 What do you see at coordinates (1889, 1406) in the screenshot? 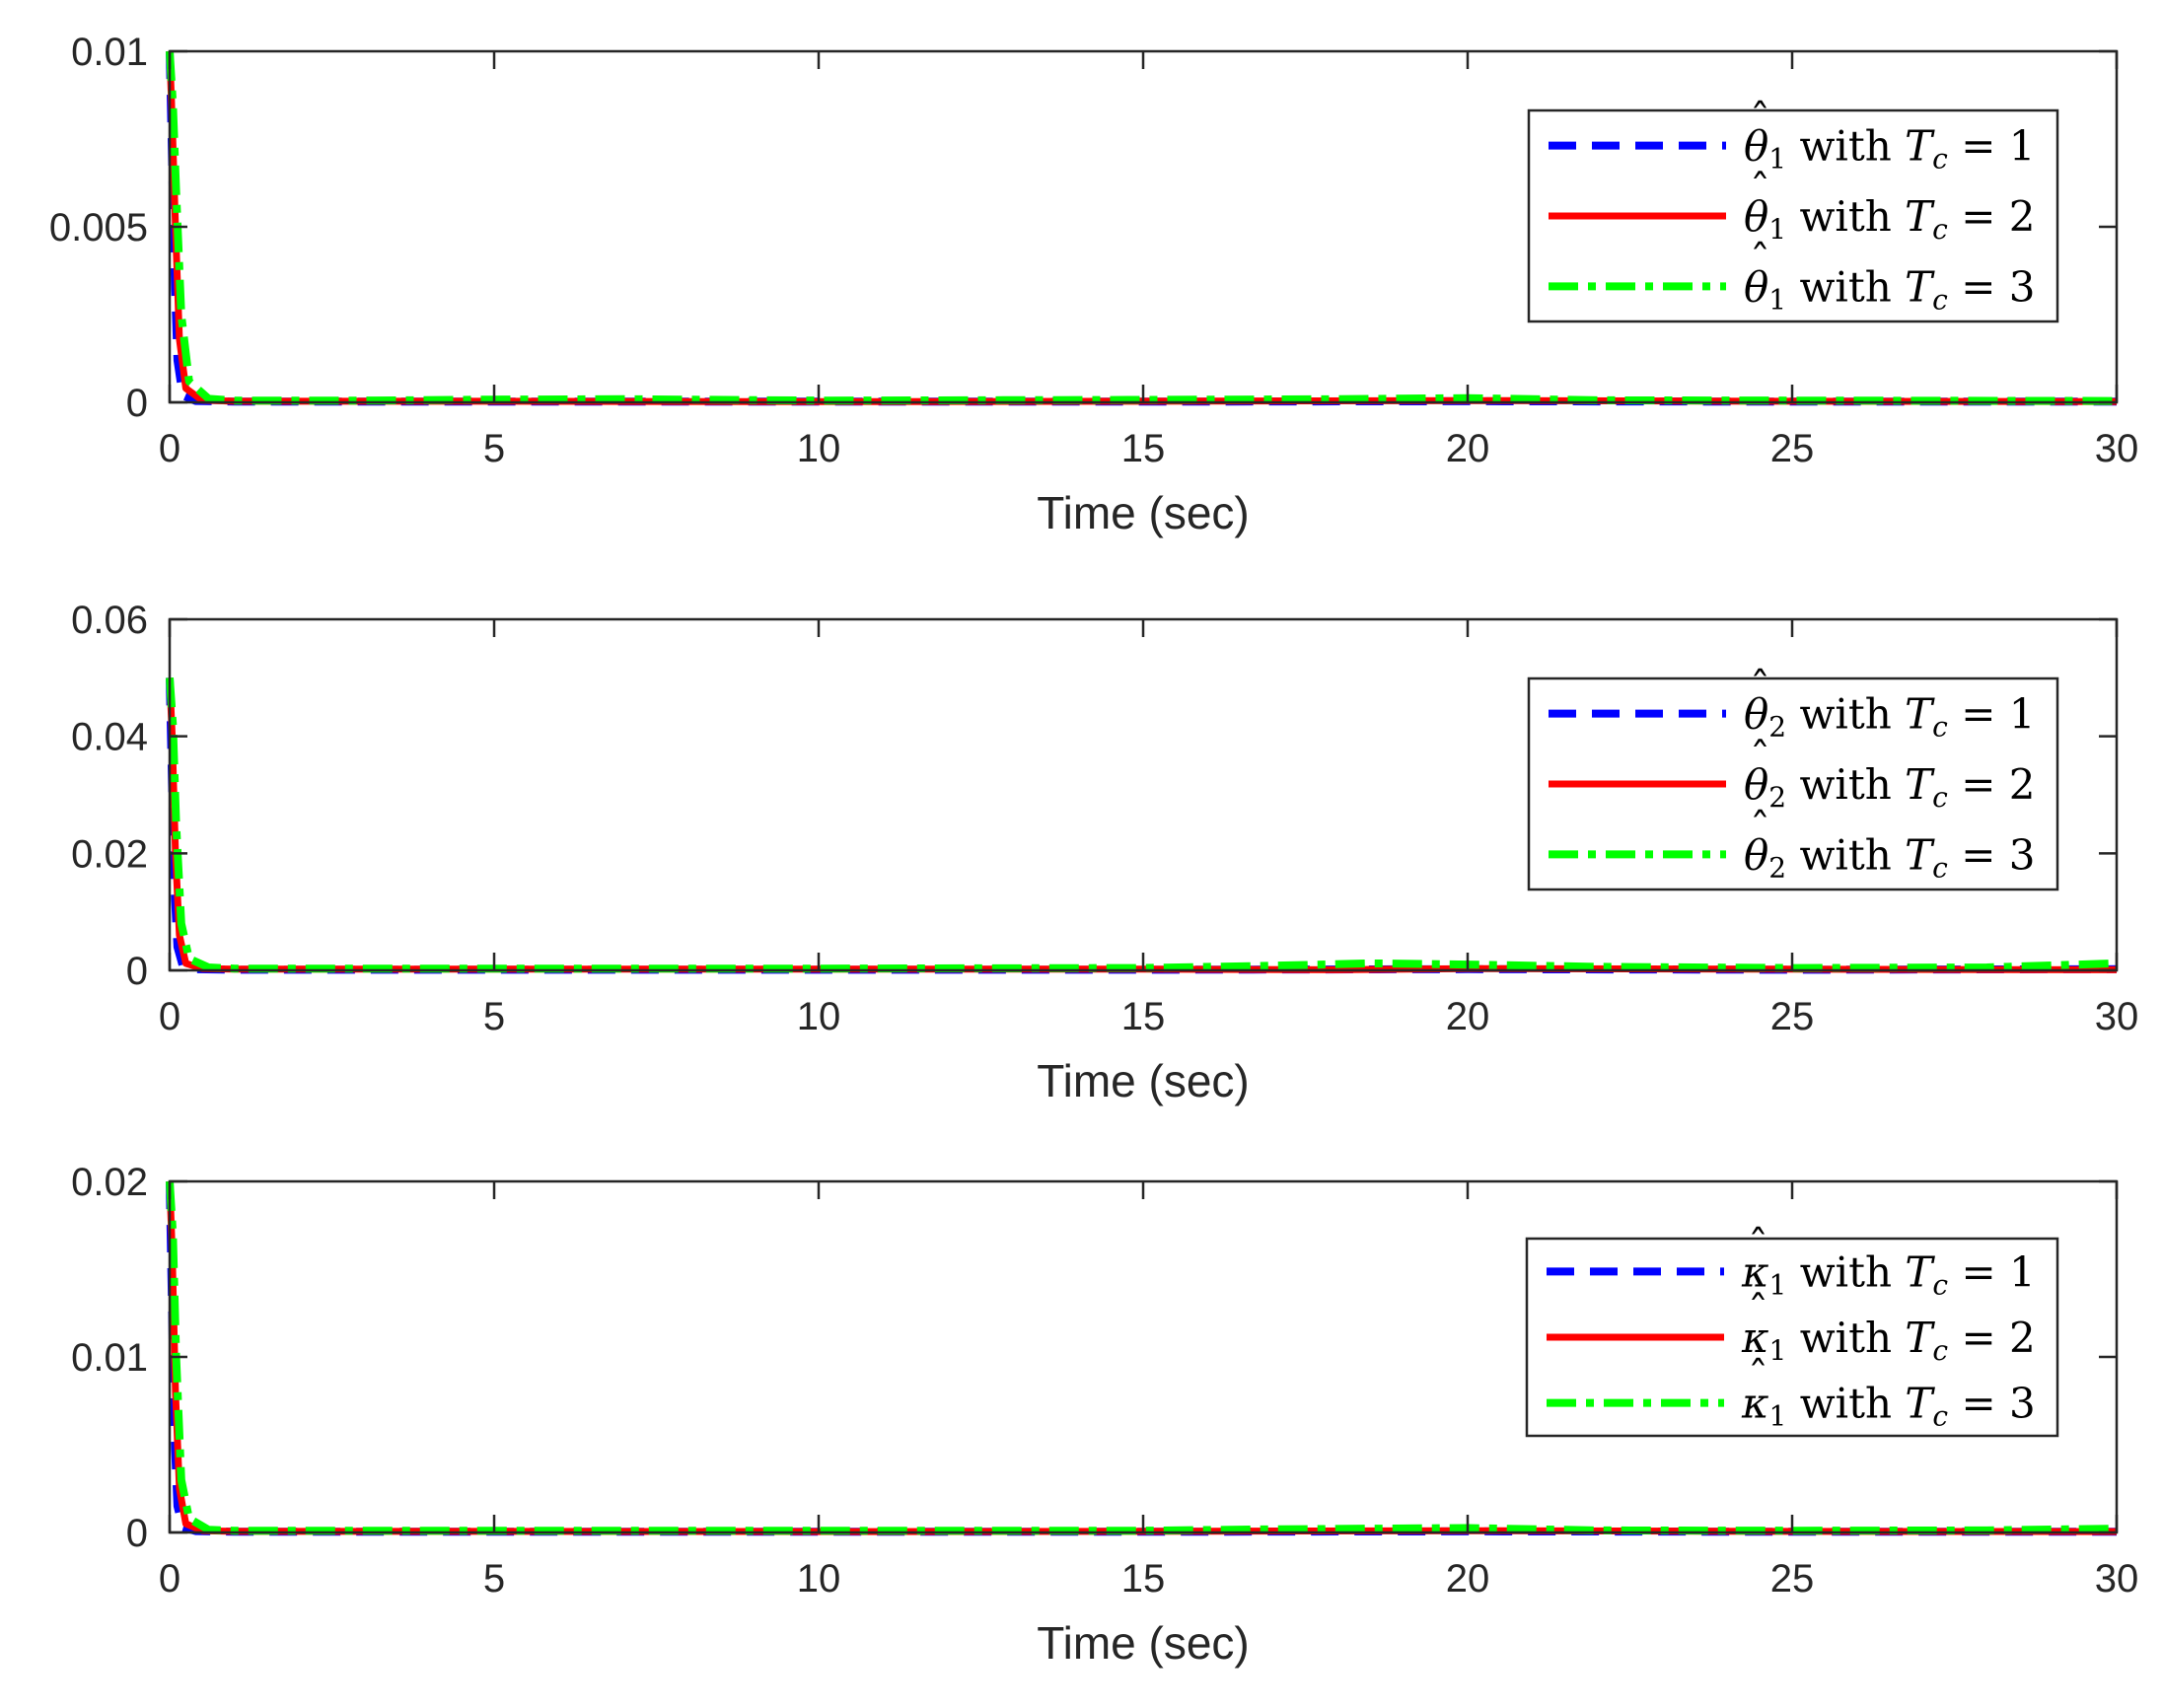
I see `legend-entry-3: κ1 with Tc = 3` at bounding box center [1889, 1406].